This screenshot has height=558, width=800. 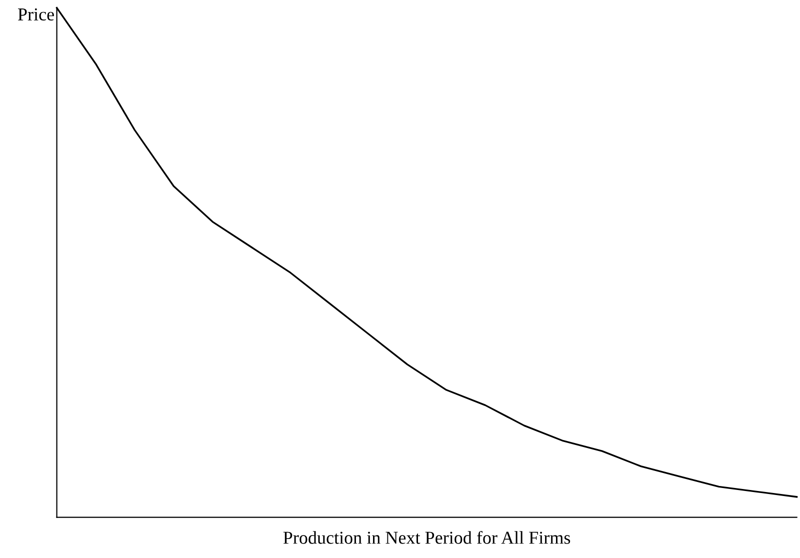 I want to click on x-axis-title: Production in Next Period for All Firms, so click(x=426, y=537).